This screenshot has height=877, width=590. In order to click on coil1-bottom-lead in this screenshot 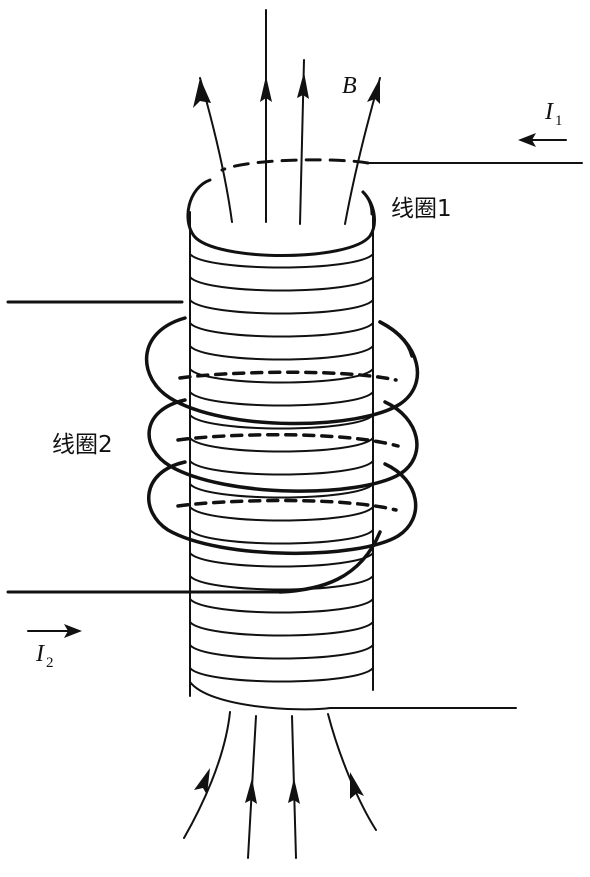, I will do `click(353, 696)`.